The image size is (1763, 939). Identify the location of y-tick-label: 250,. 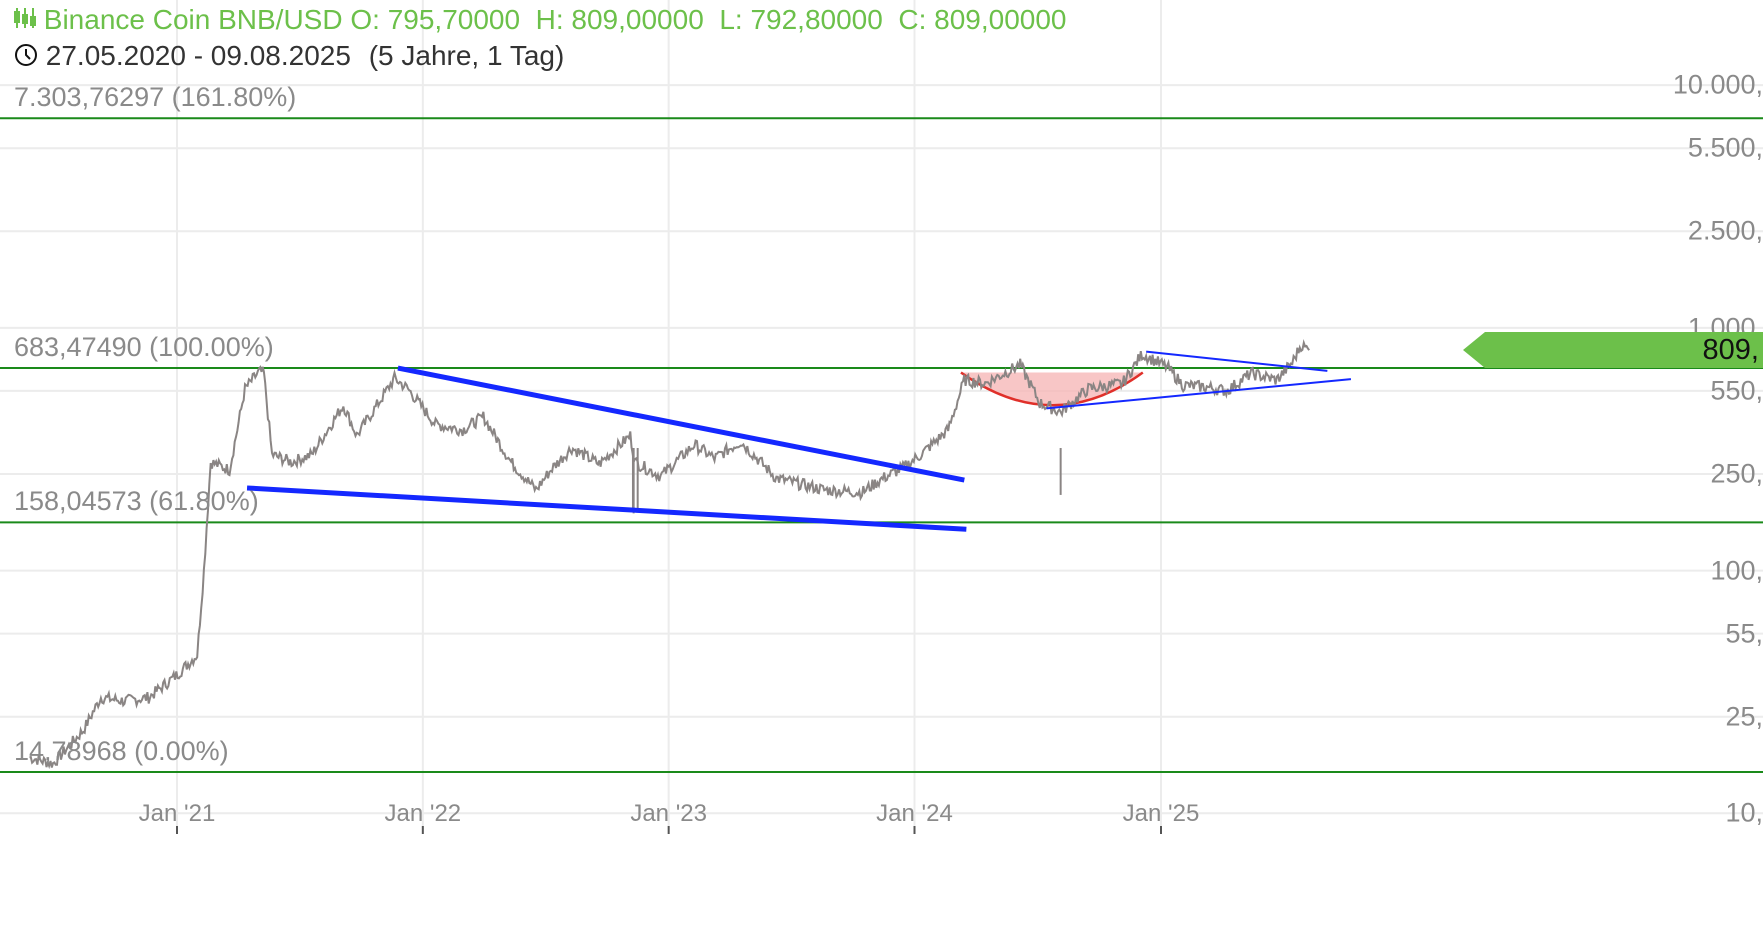
(1736, 473).